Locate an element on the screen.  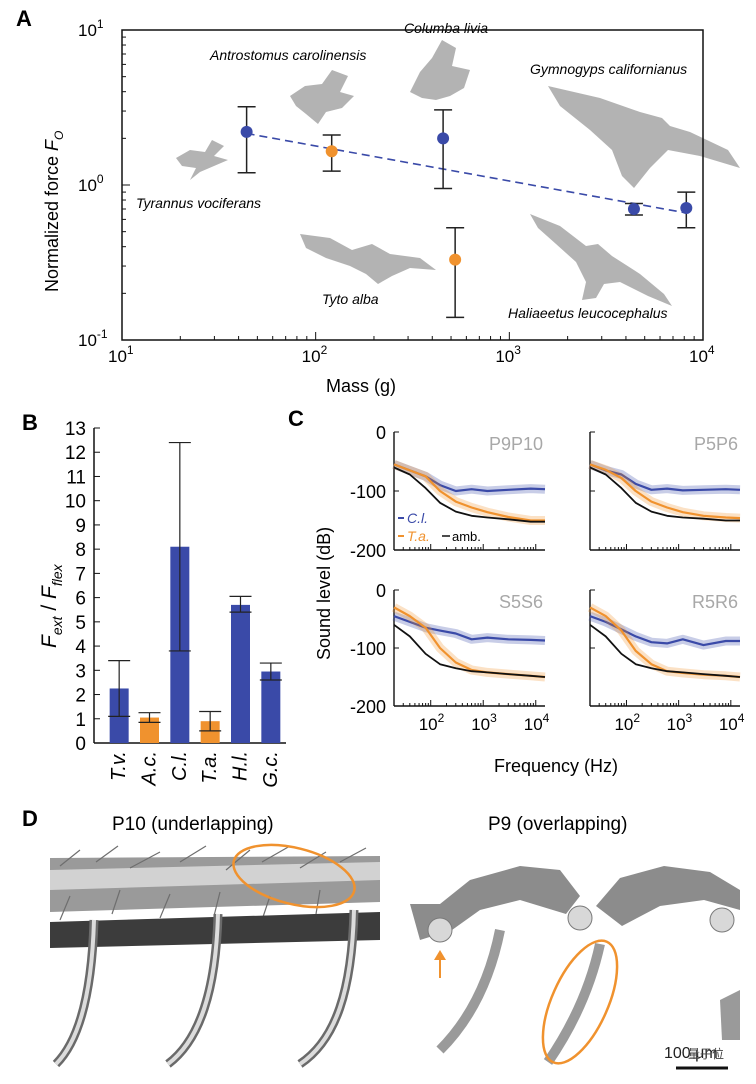
panel-b-ytick-label: 8 is located at coordinates (80, 550).